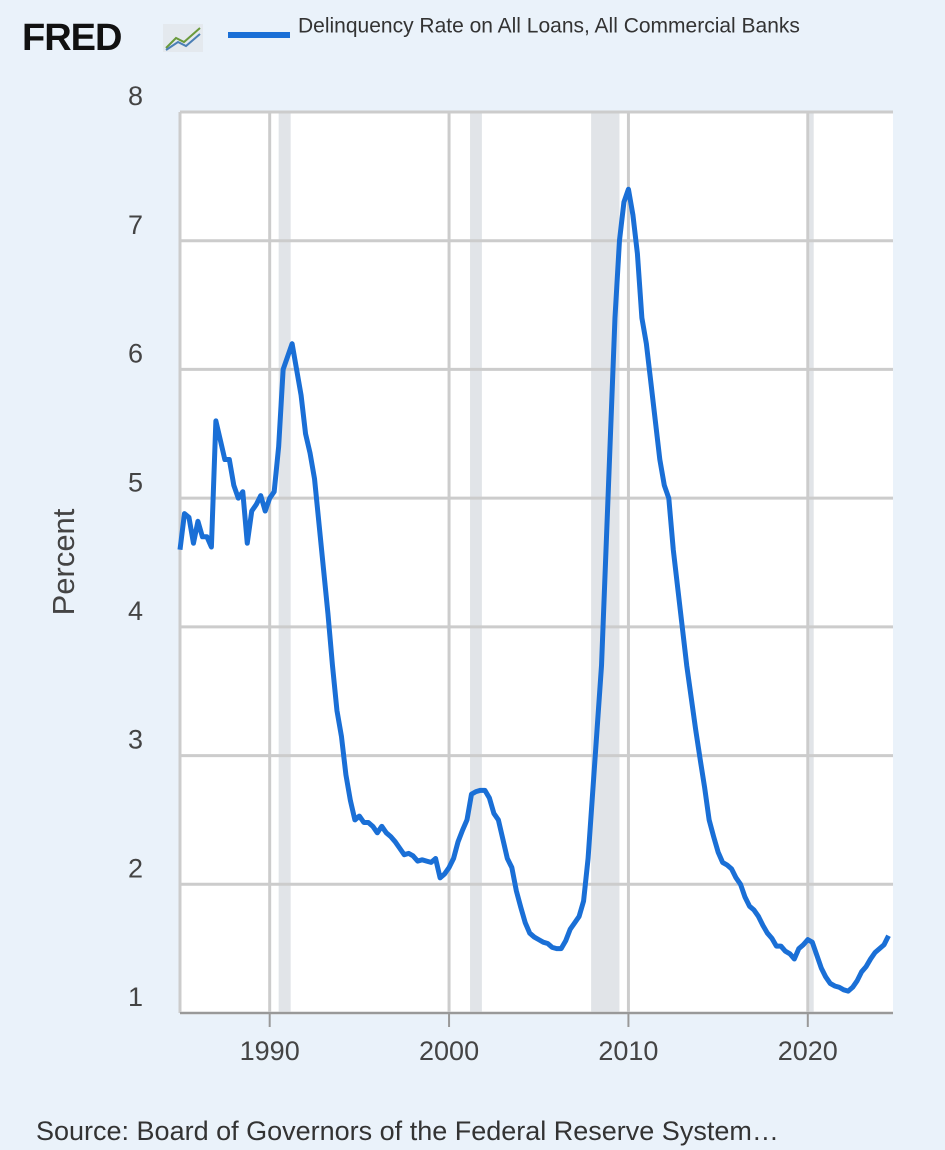 The image size is (945, 1150). Describe the element at coordinates (63, 561) in the screenshot. I see `y-axis-label: Percent` at that location.